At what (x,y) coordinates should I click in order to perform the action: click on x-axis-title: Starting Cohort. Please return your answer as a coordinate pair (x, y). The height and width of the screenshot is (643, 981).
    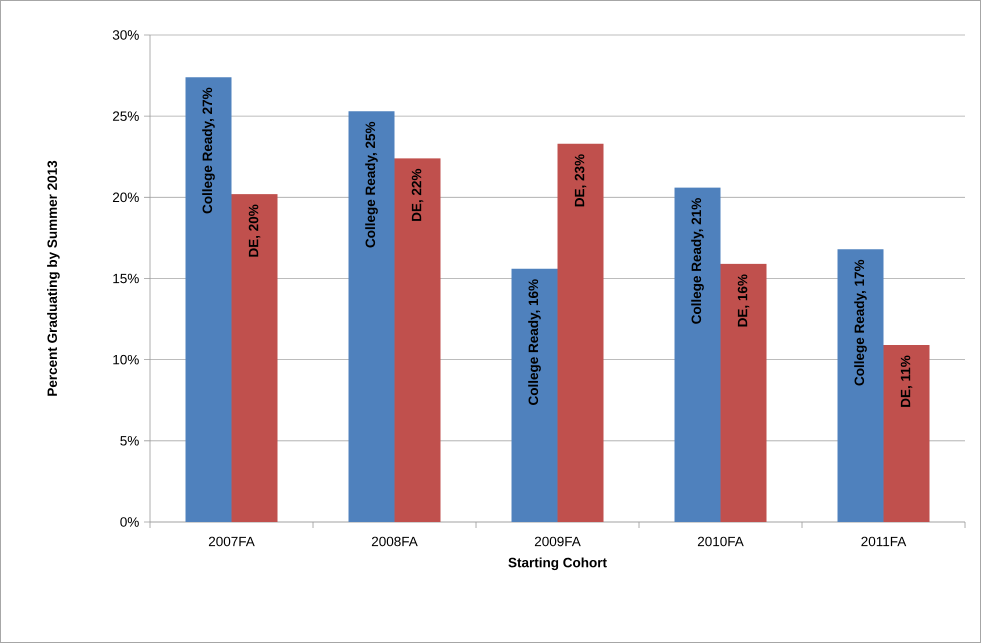
    Looking at the image, I should click on (557, 563).